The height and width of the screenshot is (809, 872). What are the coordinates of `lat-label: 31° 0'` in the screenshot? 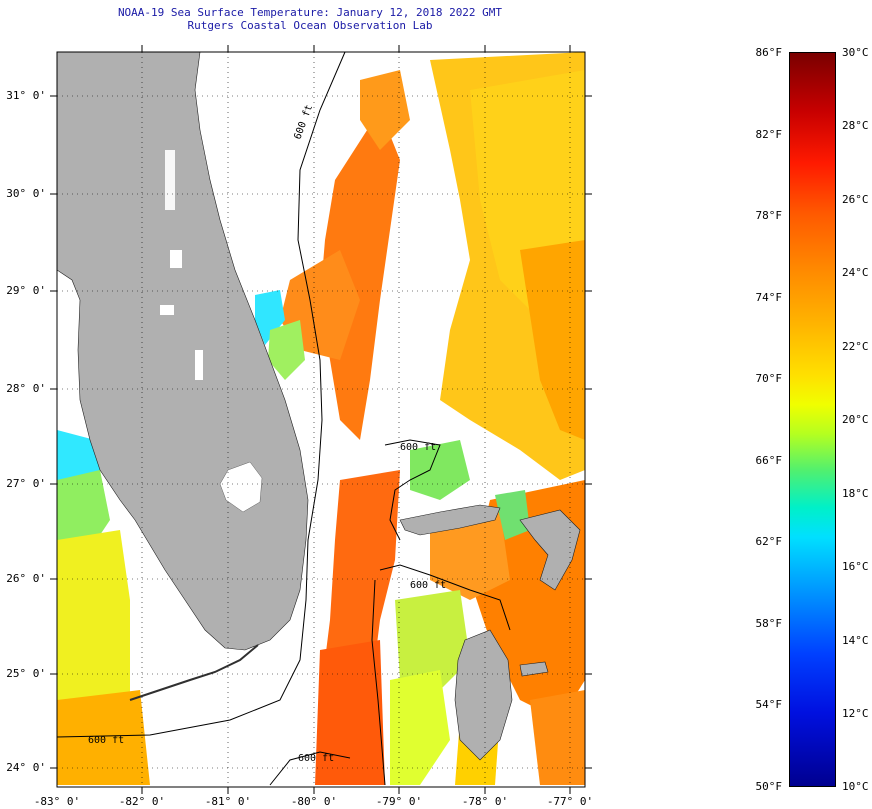 It's located at (26, 95).